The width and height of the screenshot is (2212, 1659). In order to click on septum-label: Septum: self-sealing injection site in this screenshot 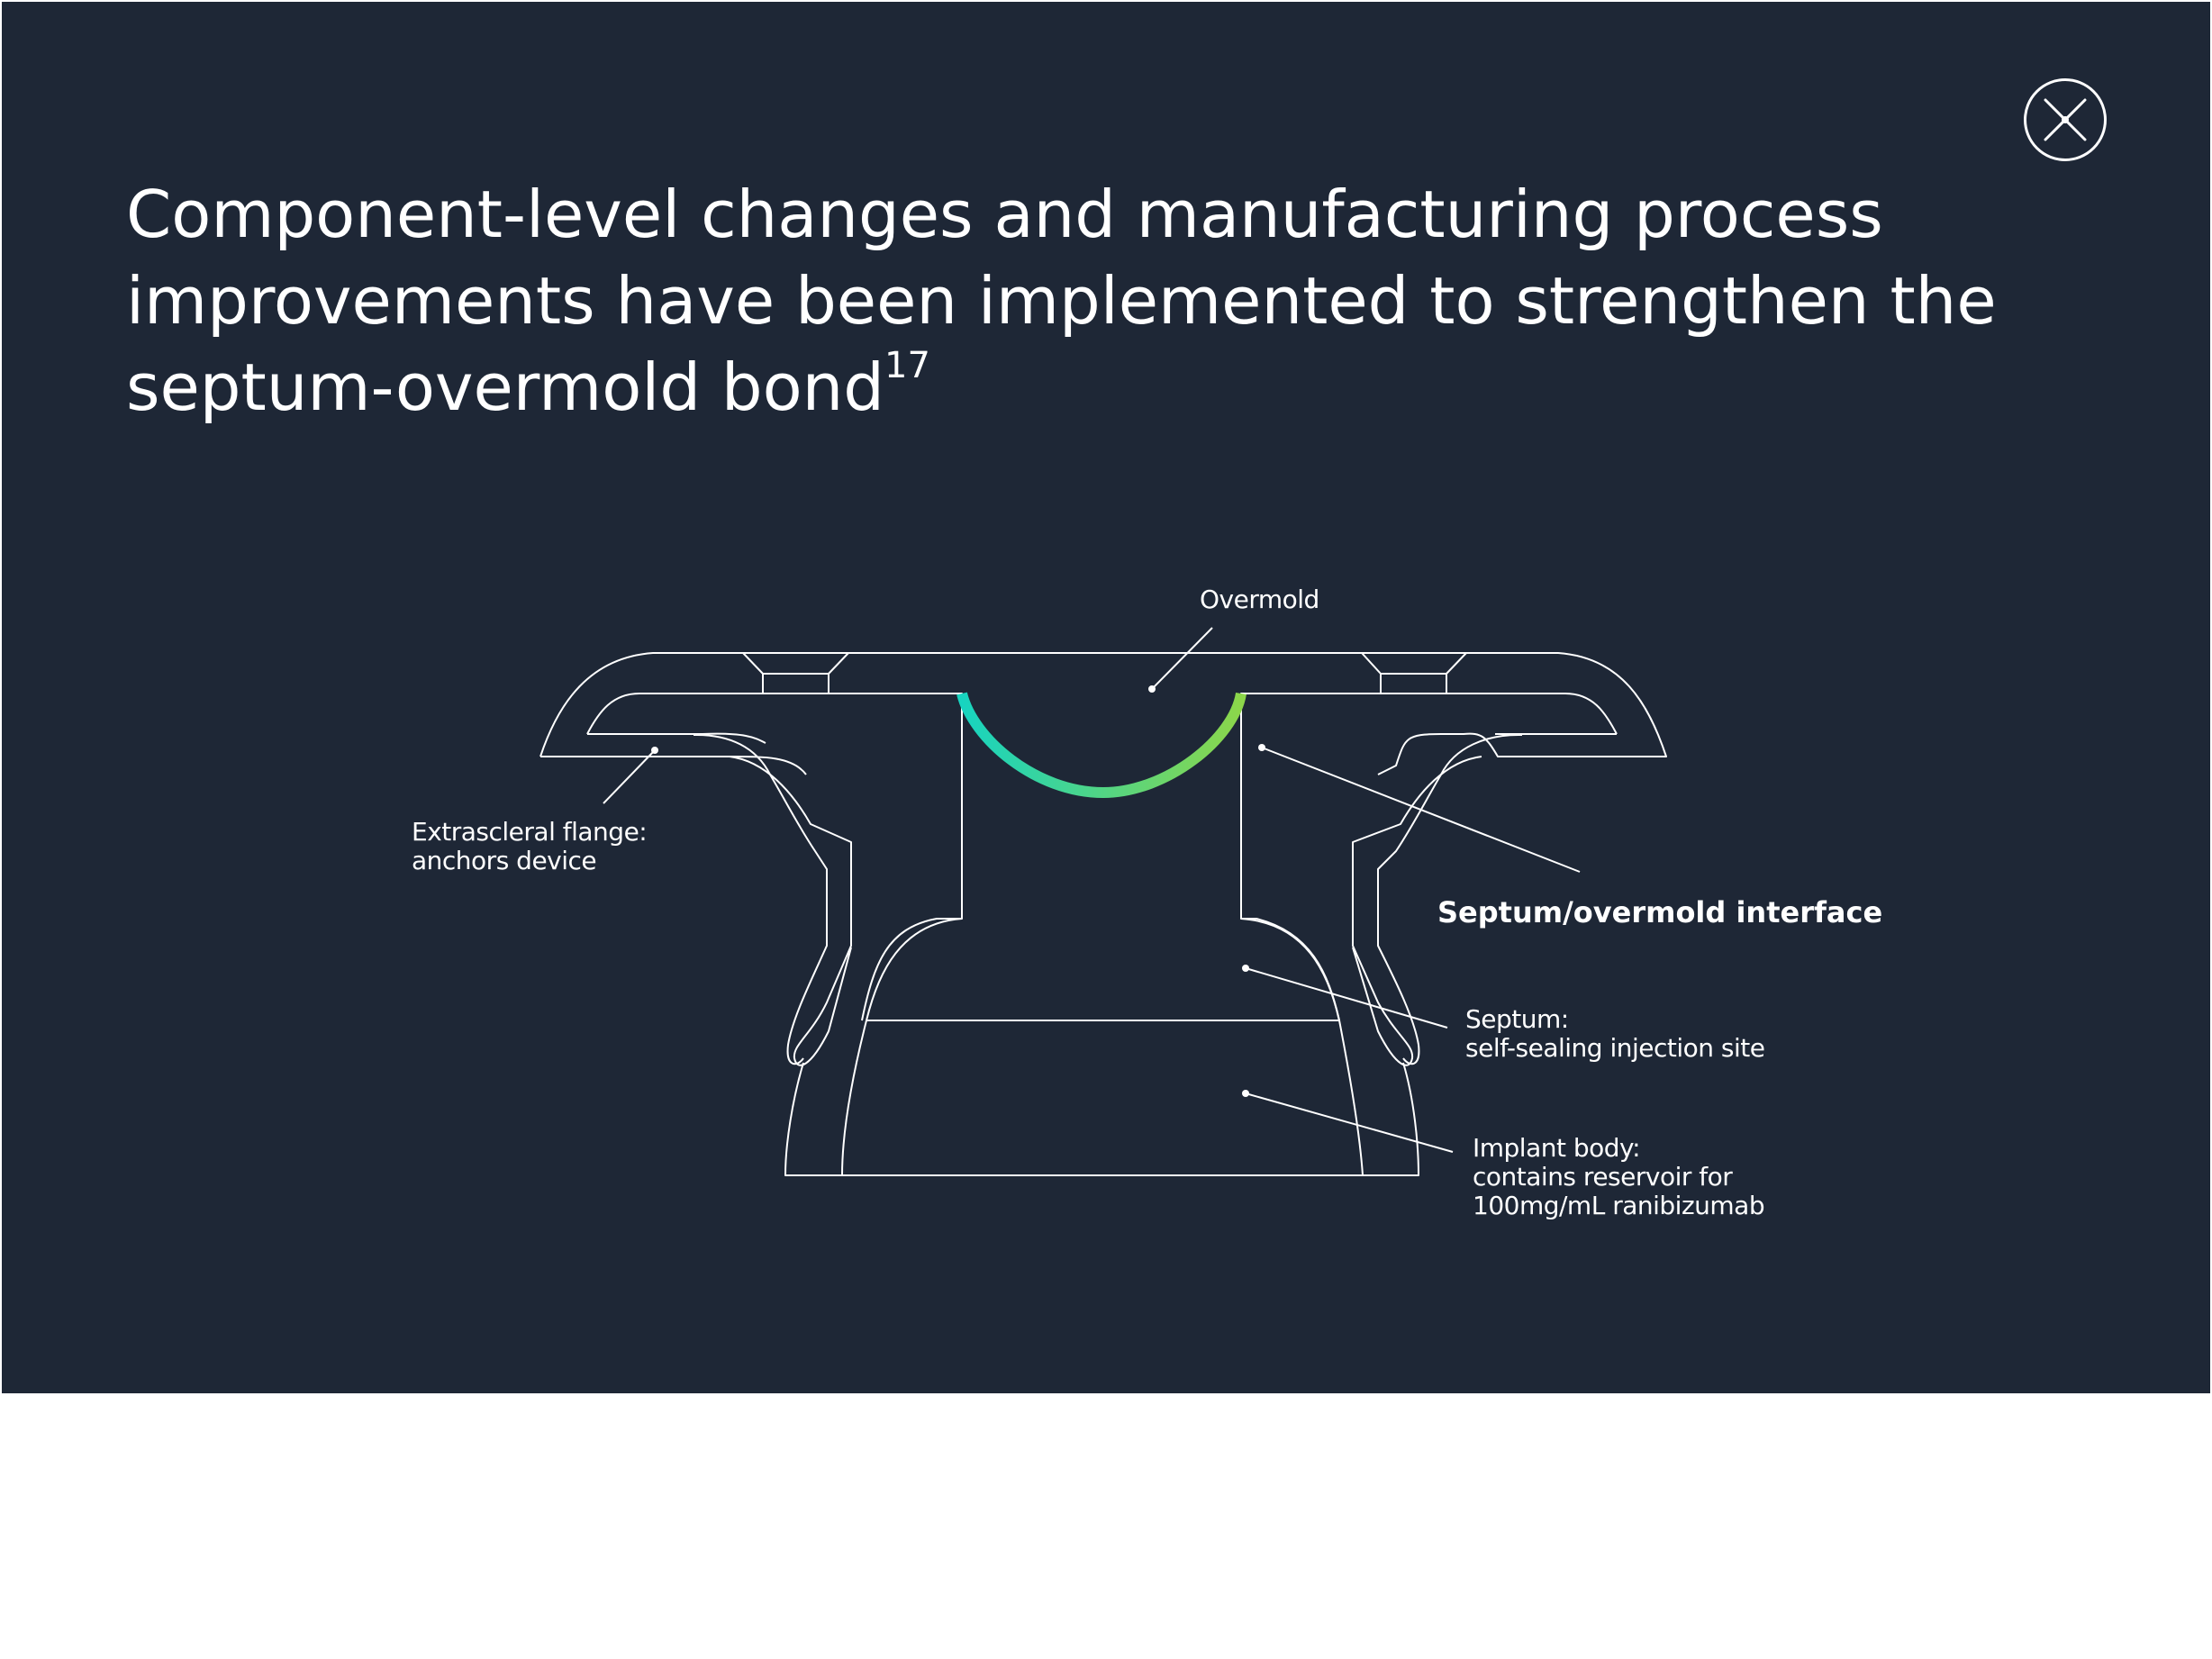, I will do `click(1615, 1034)`.